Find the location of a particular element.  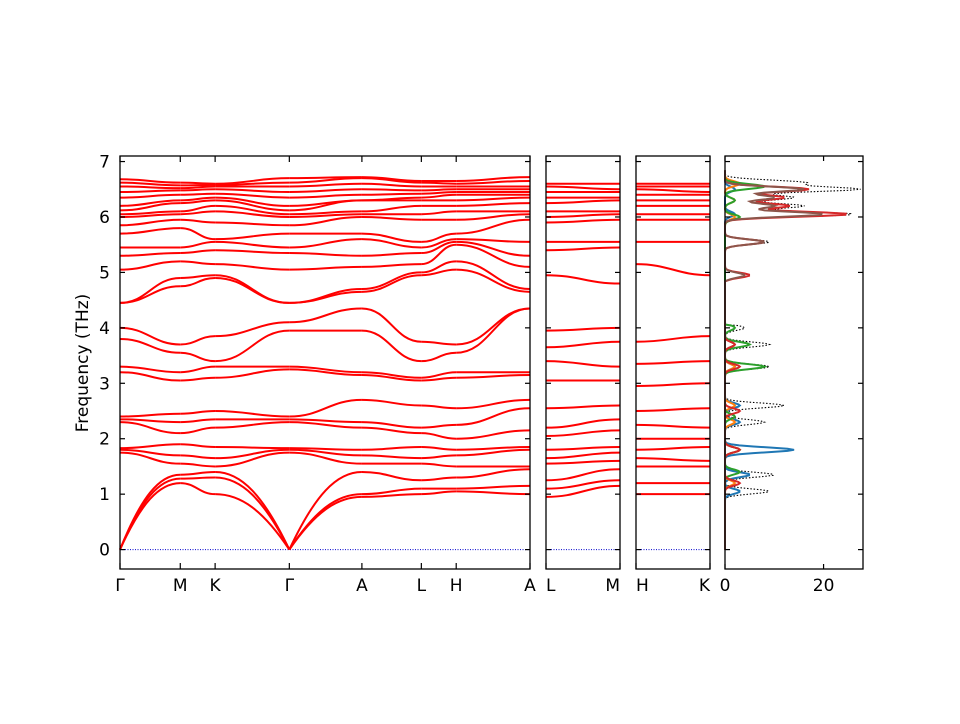

y-tick-label: 6 is located at coordinates (104, 218).